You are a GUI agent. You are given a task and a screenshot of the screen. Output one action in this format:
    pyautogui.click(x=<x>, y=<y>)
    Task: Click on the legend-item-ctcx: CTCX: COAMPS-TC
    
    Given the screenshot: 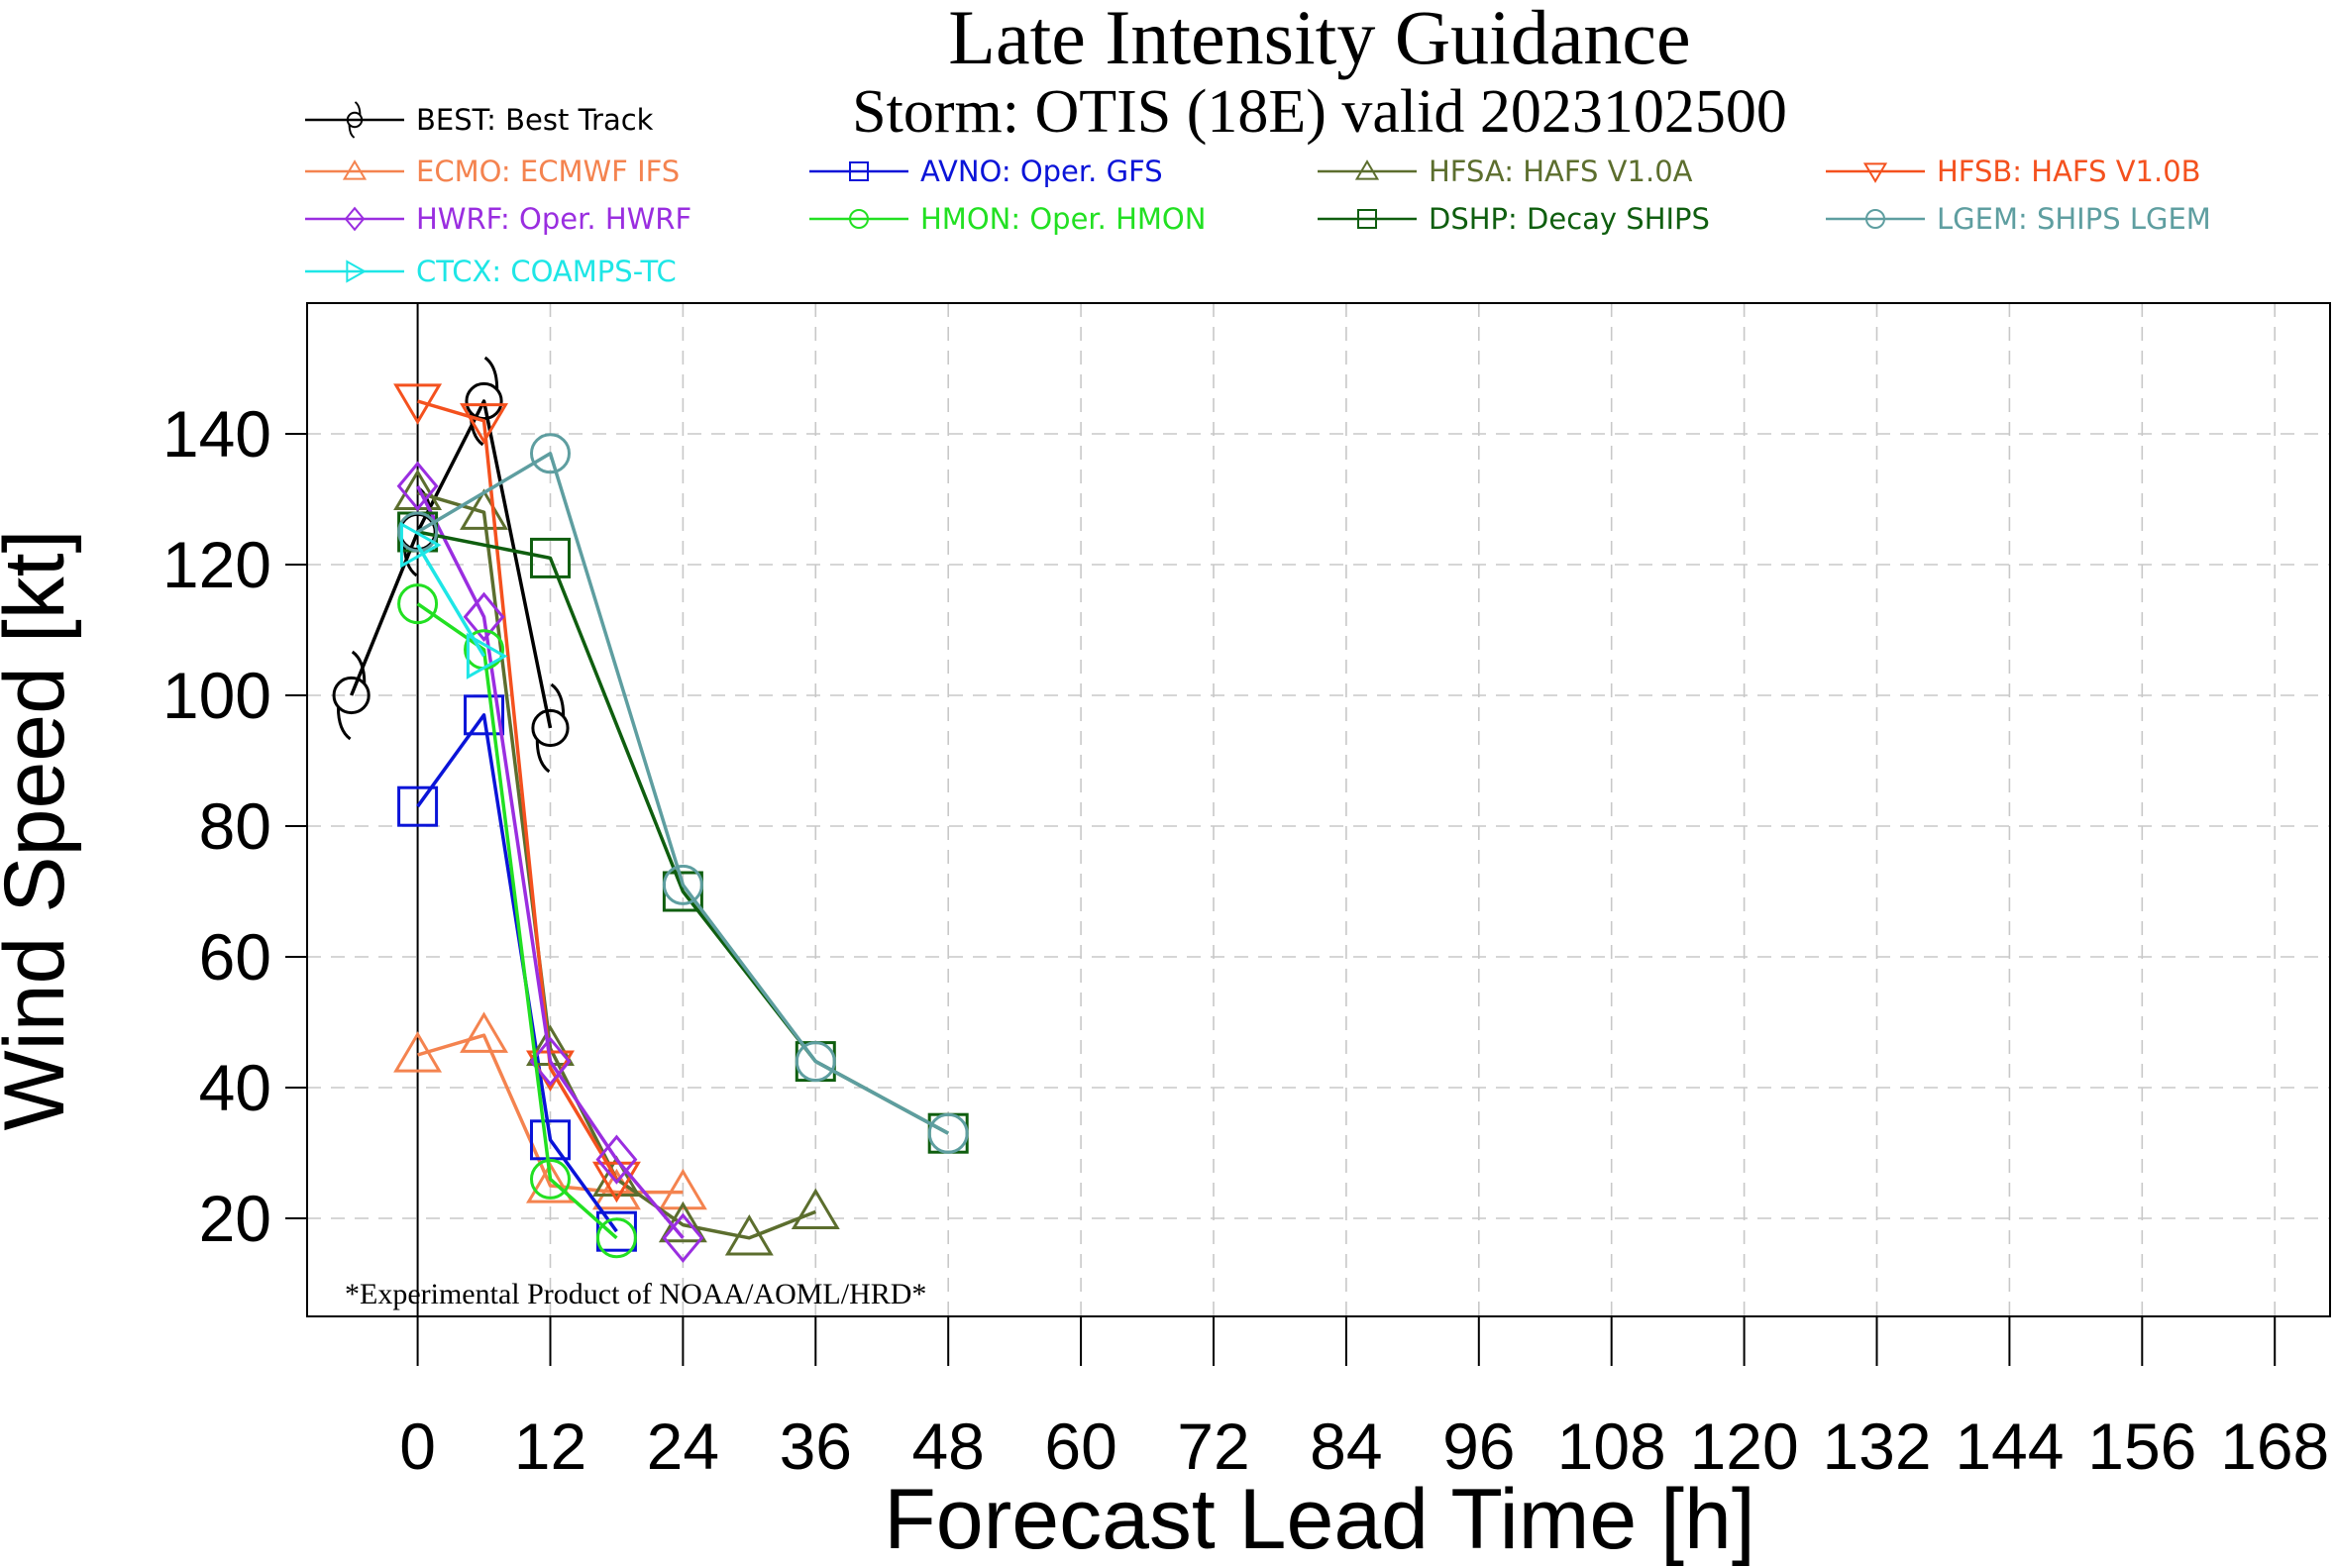 What is the action you would take?
    pyautogui.click(x=491, y=272)
    